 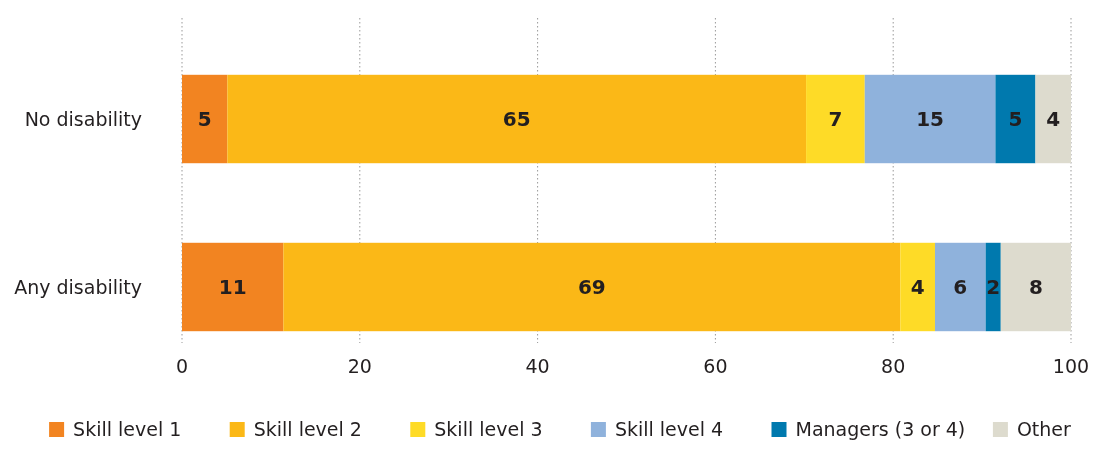 What do you see at coordinates (893, 366) in the screenshot?
I see `x-tick-label: 80` at bounding box center [893, 366].